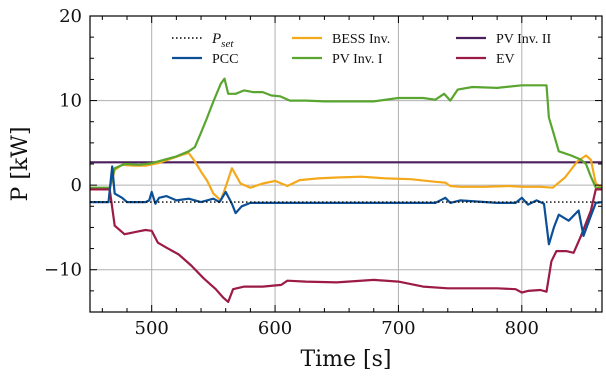 This screenshot has height=376, width=606. What do you see at coordinates (522, 328) in the screenshot?
I see `x-tick-label: 800` at bounding box center [522, 328].